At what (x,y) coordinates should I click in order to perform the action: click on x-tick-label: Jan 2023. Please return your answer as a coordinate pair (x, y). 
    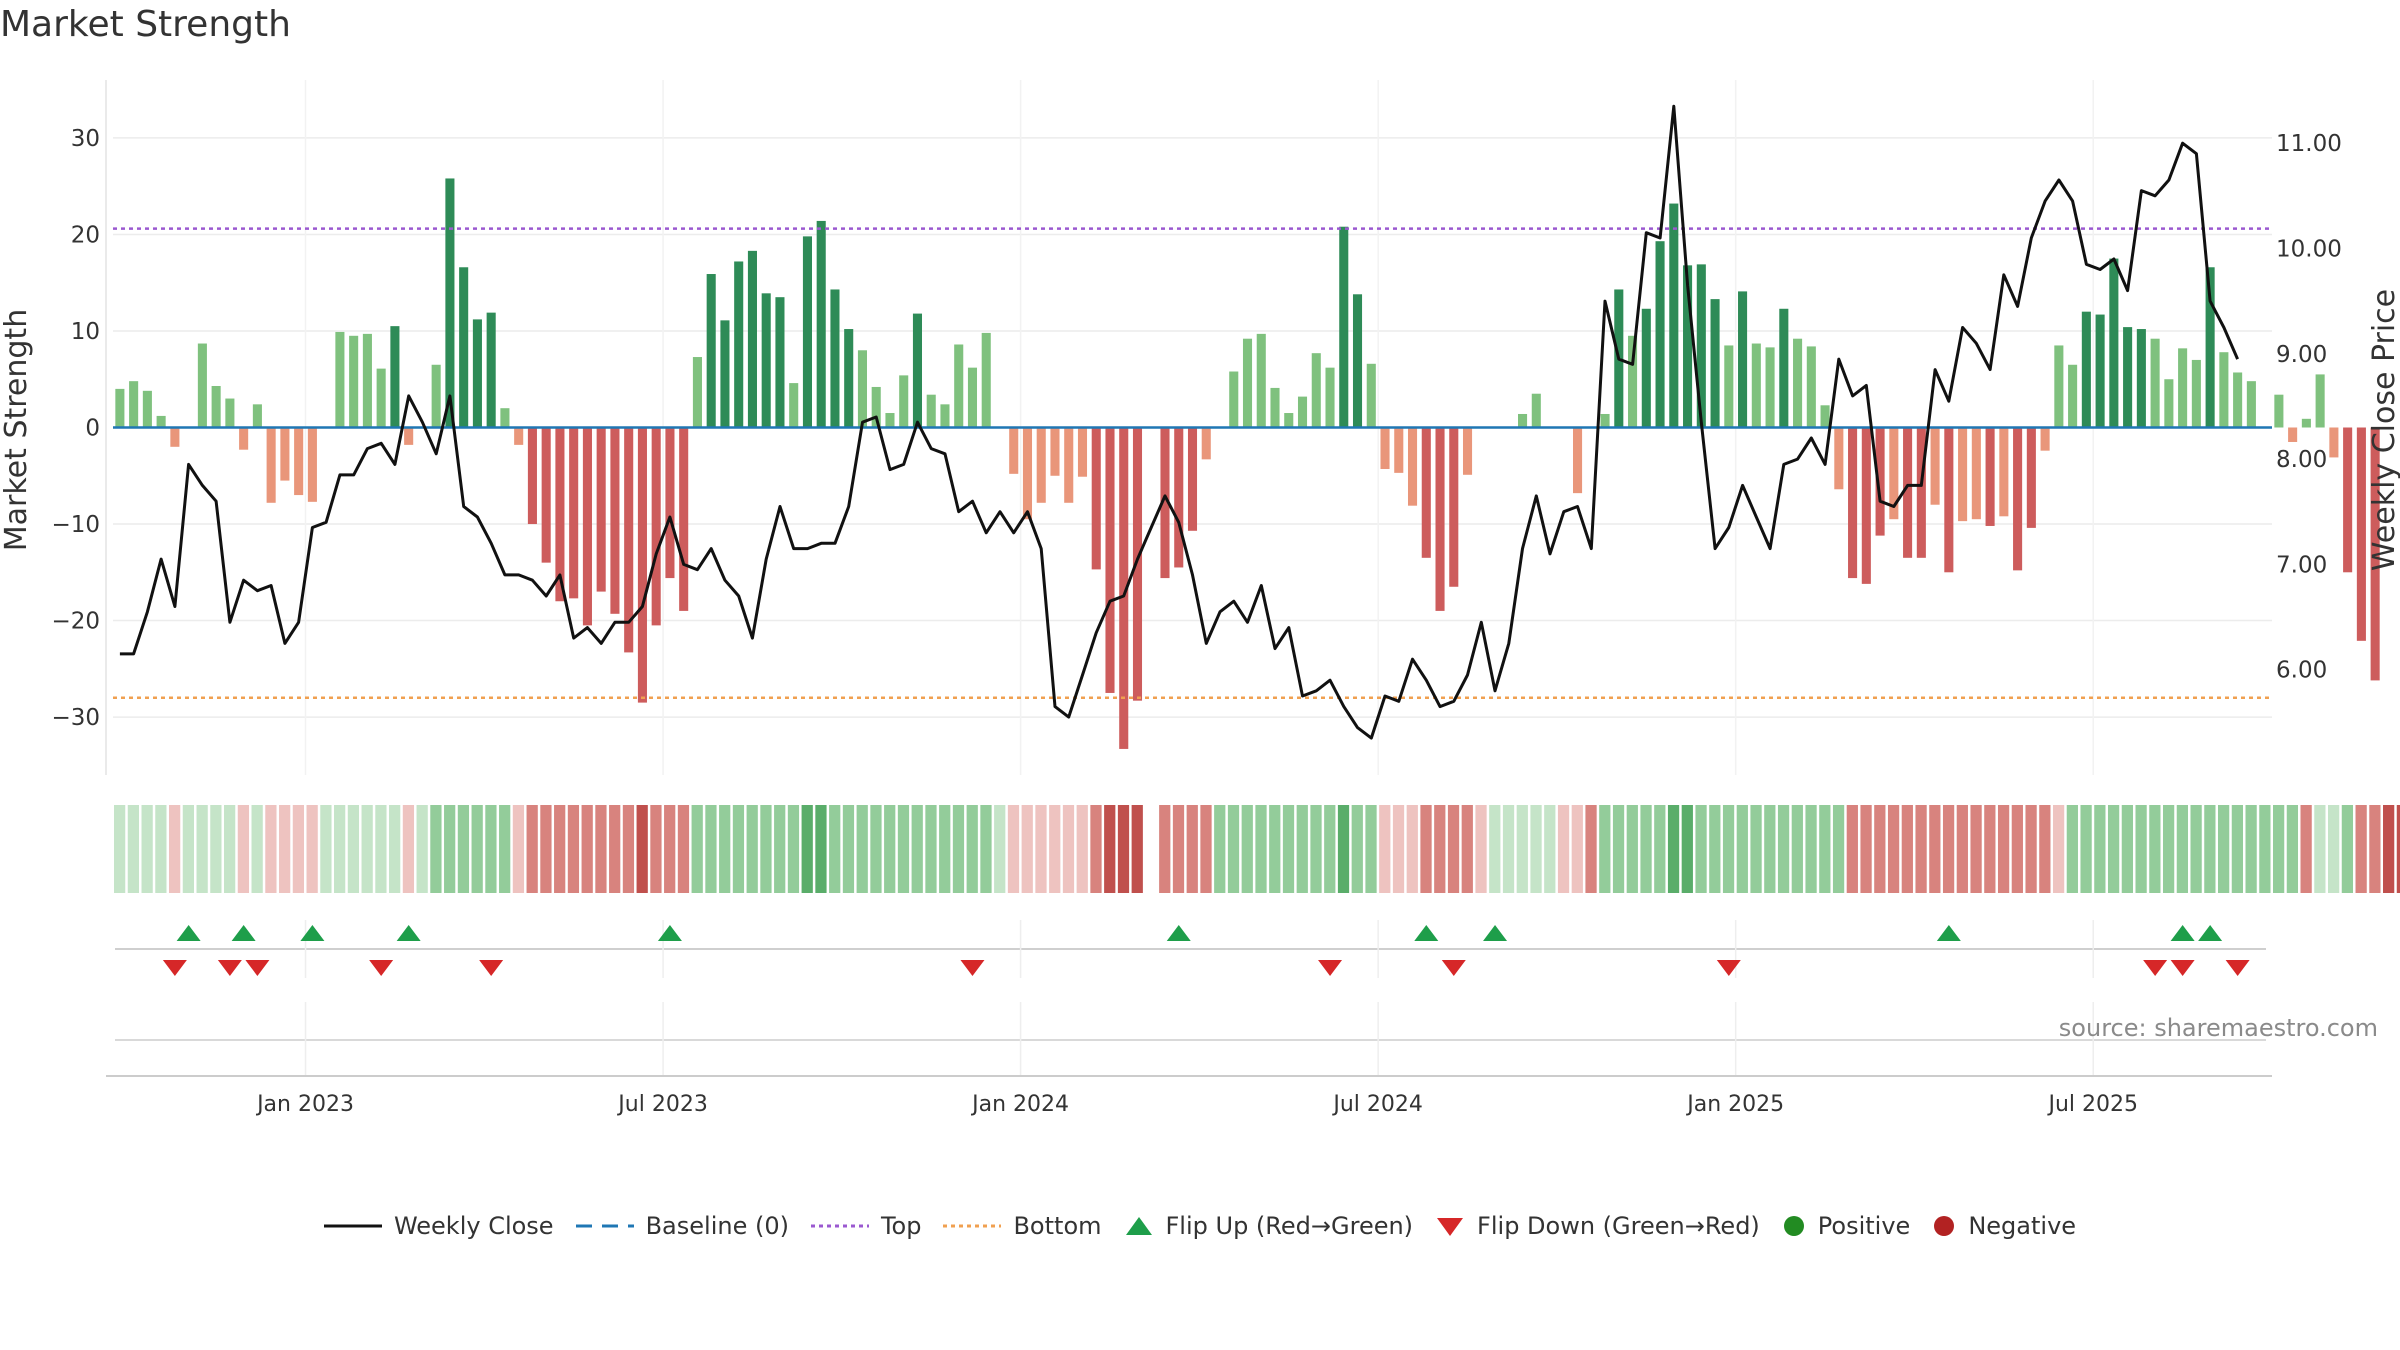
    Looking at the image, I should click on (304, 1104).